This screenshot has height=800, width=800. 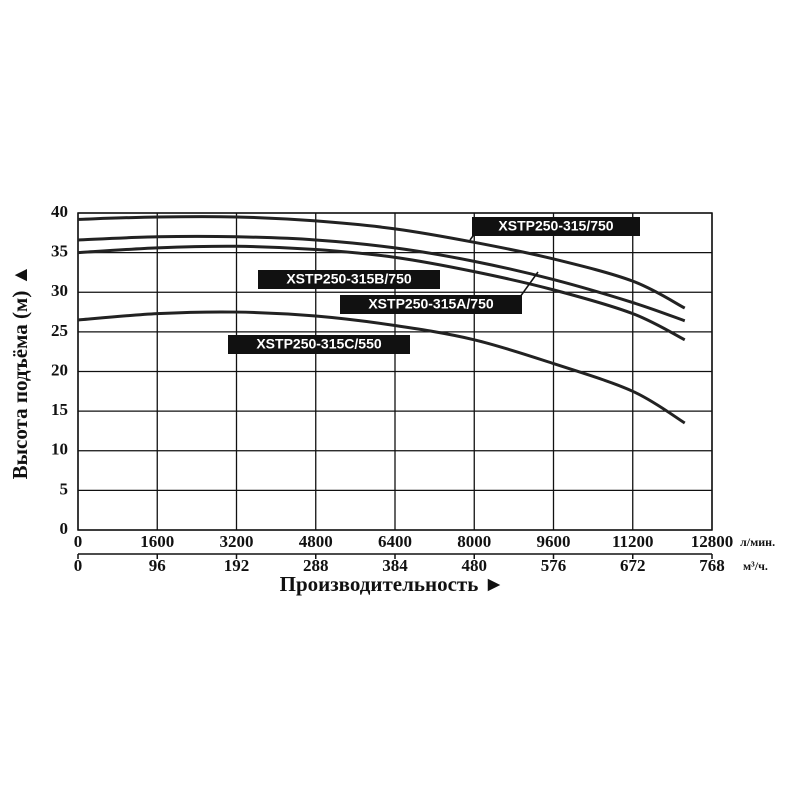 What do you see at coordinates (395, 541) in the screenshot?
I see `x-tick-label: 6400` at bounding box center [395, 541].